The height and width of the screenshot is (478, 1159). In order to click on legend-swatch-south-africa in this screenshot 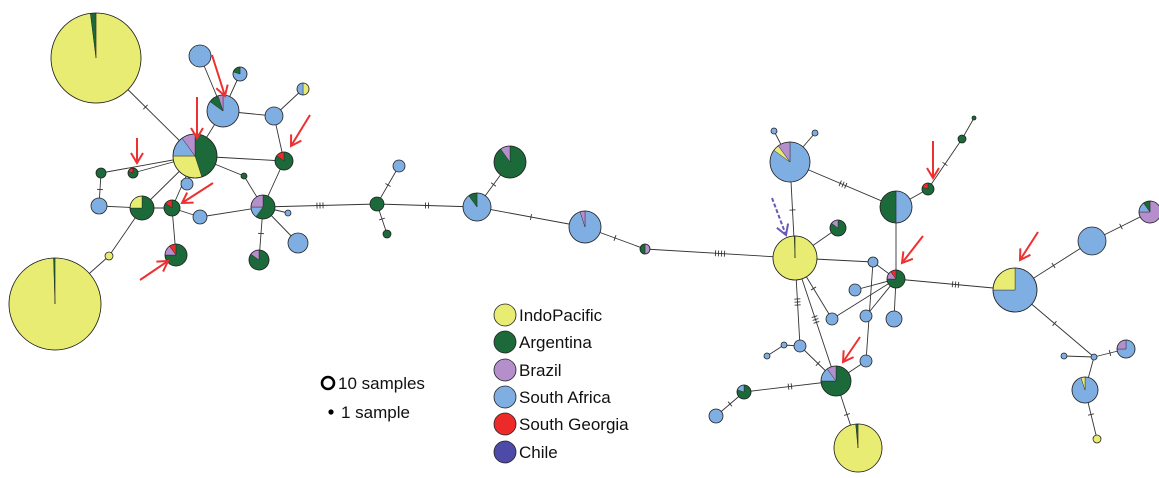, I will do `click(505, 397)`.